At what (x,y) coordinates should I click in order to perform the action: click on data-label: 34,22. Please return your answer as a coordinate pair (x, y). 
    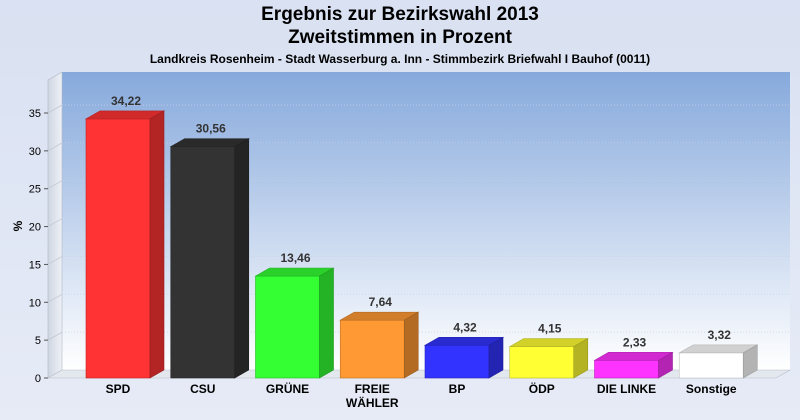
    Looking at the image, I should click on (126, 101).